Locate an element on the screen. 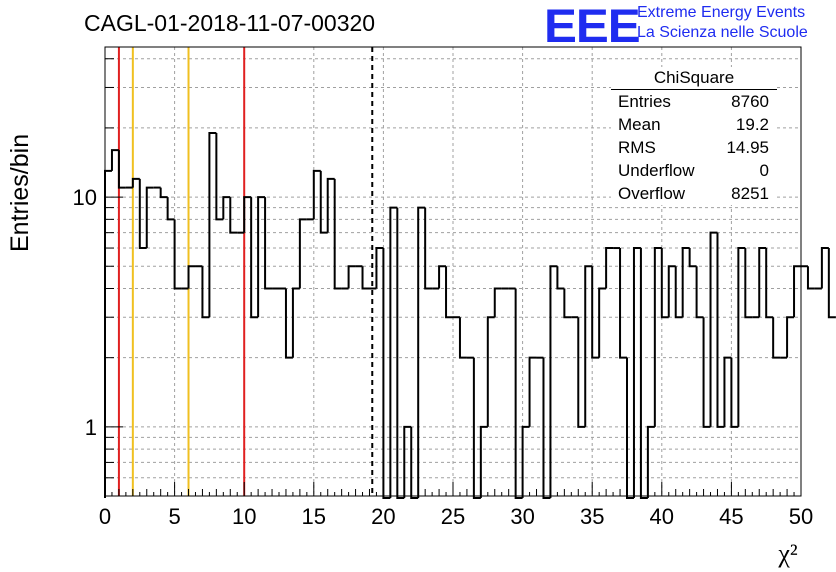  x-tick-label: 25 is located at coordinates (453, 516).